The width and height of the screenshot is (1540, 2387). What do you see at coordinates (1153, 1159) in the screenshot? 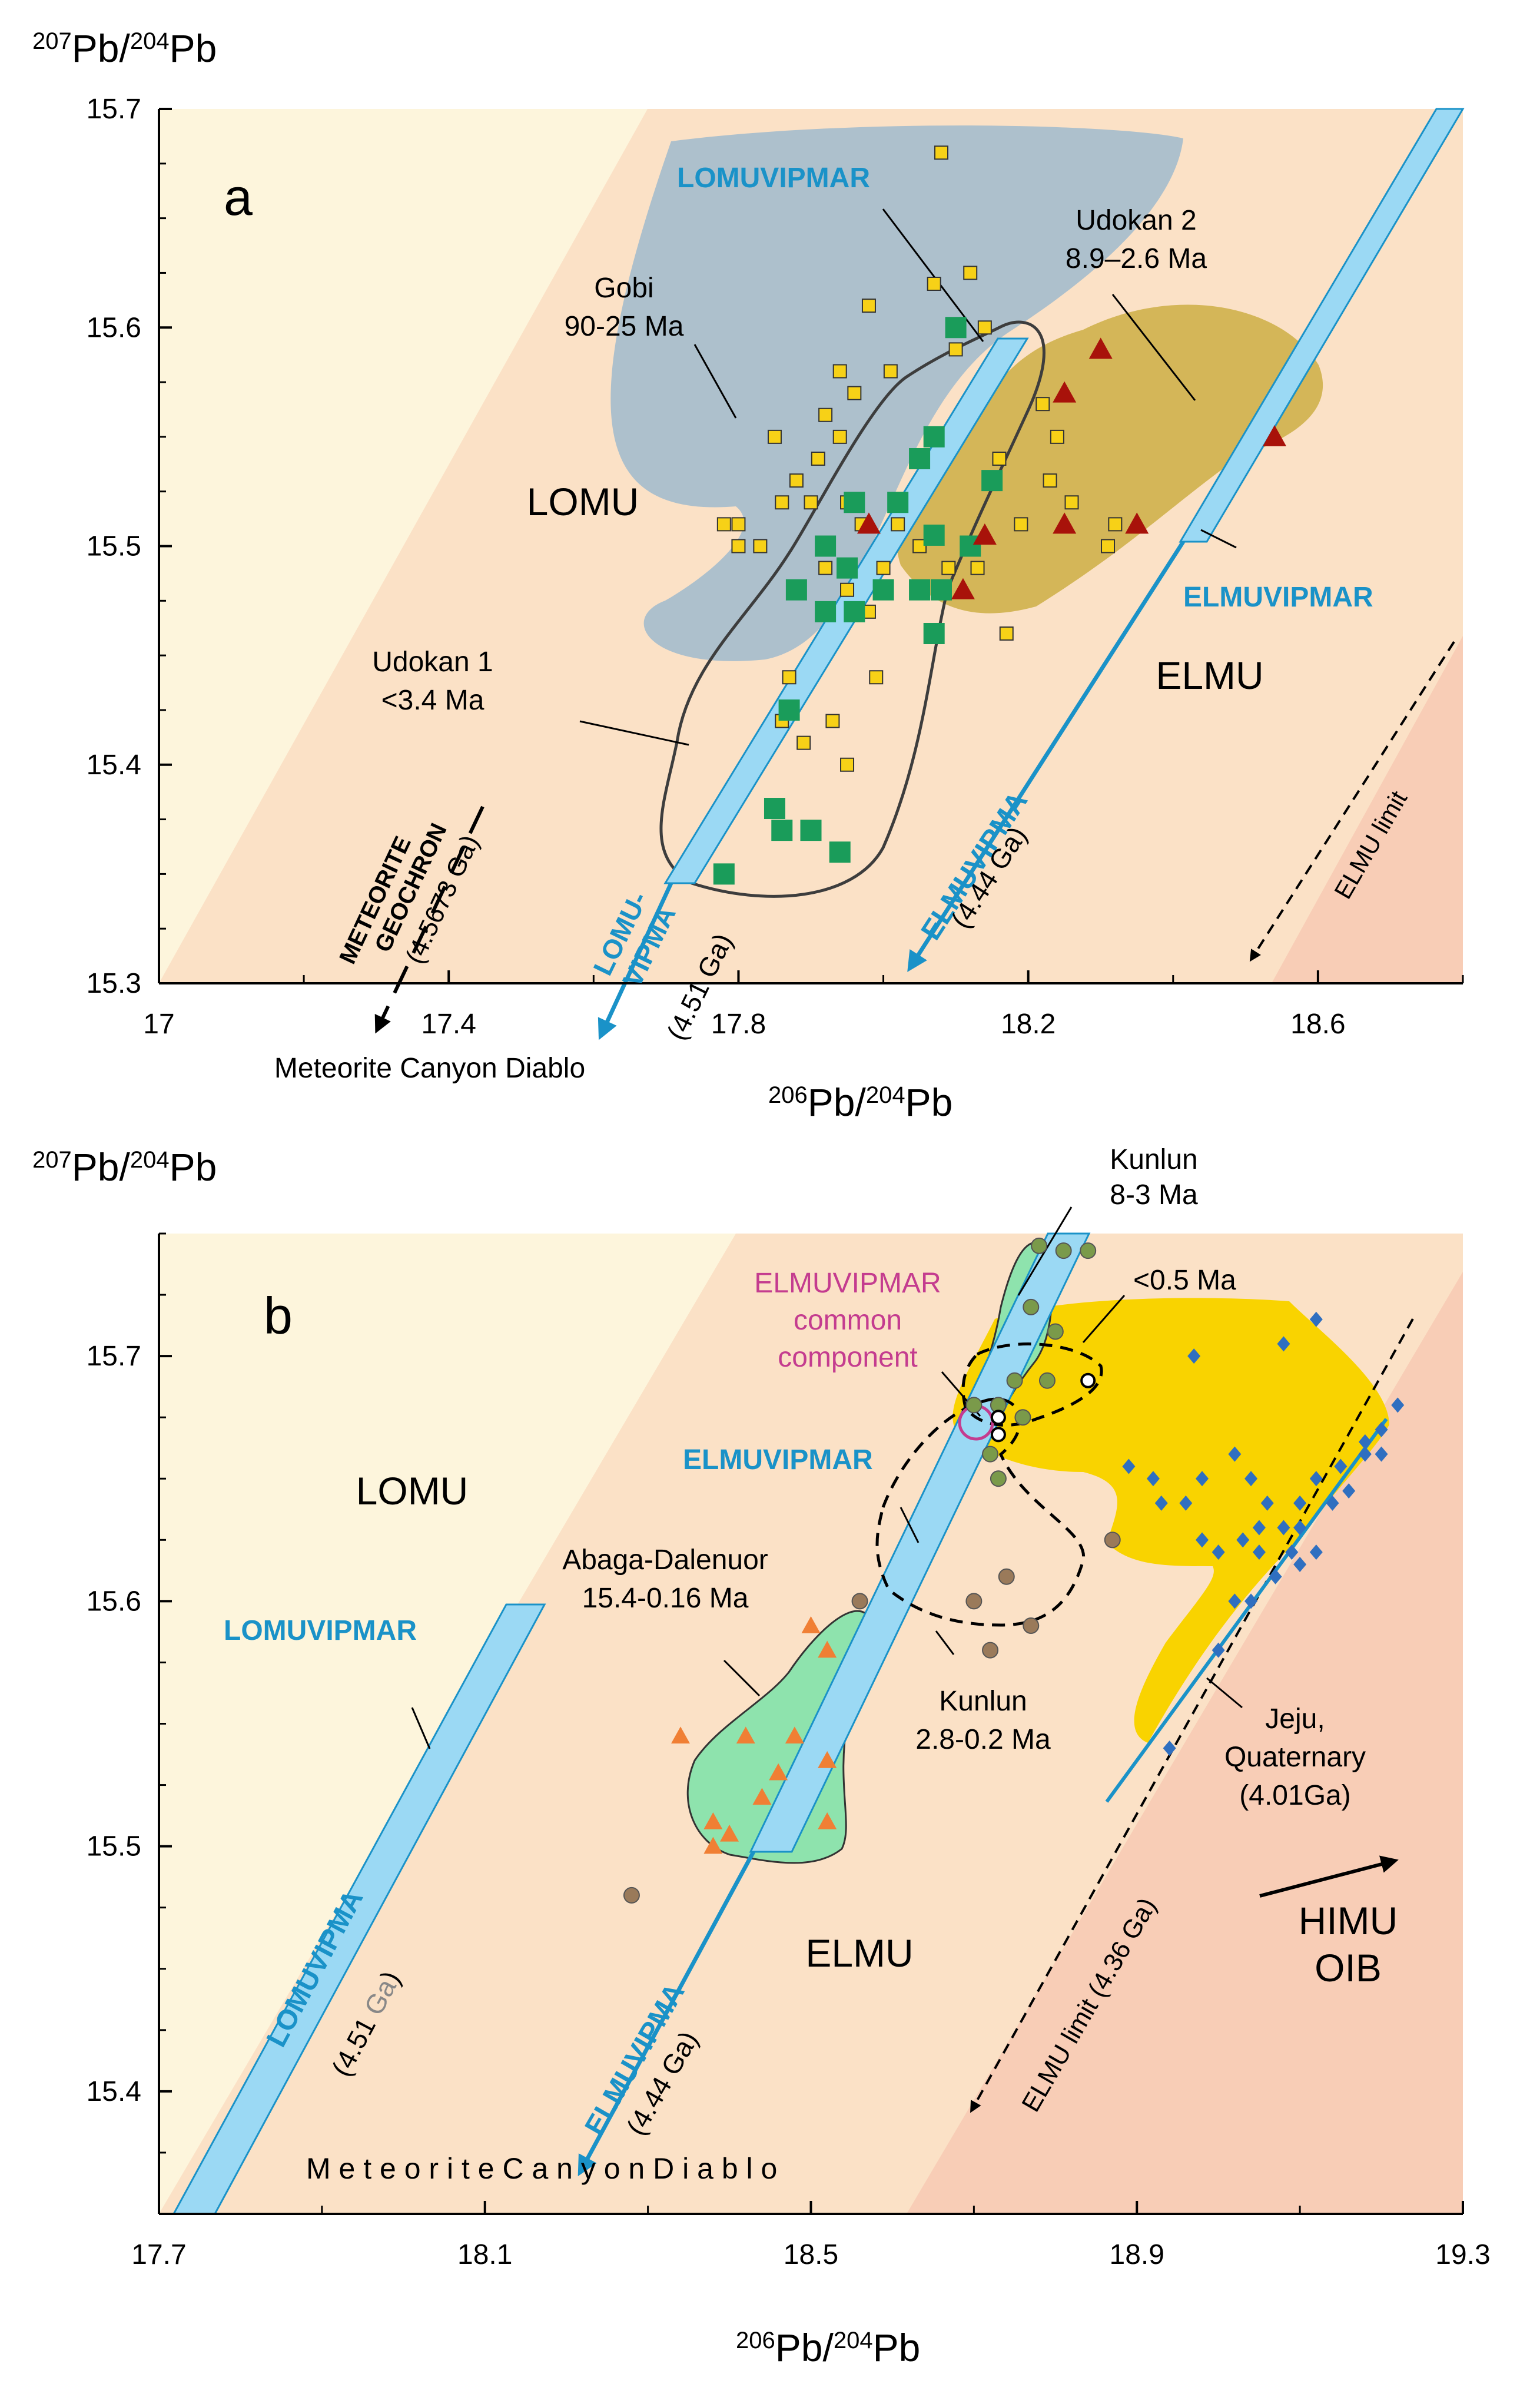
I see `kunlun1-title: Kunlun` at bounding box center [1153, 1159].